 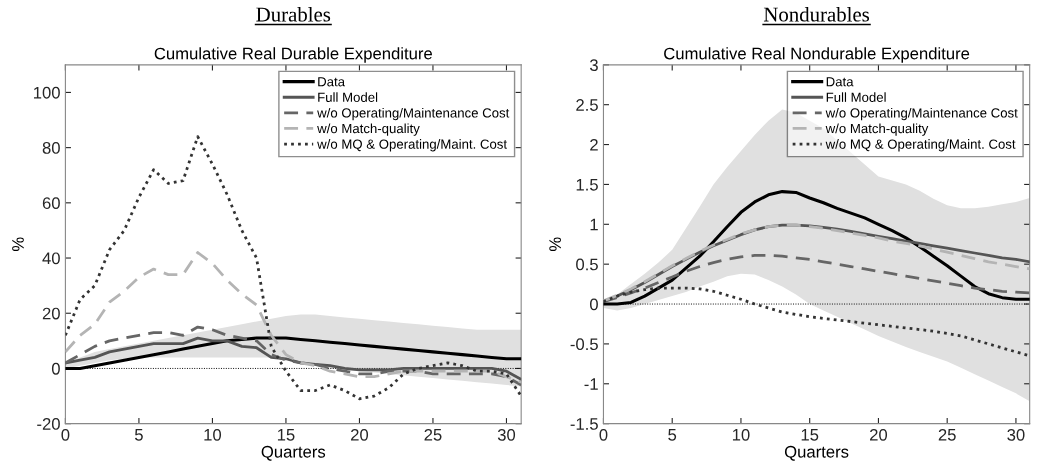 What do you see at coordinates (293, 14) in the screenshot?
I see `chart-title: Durables` at bounding box center [293, 14].